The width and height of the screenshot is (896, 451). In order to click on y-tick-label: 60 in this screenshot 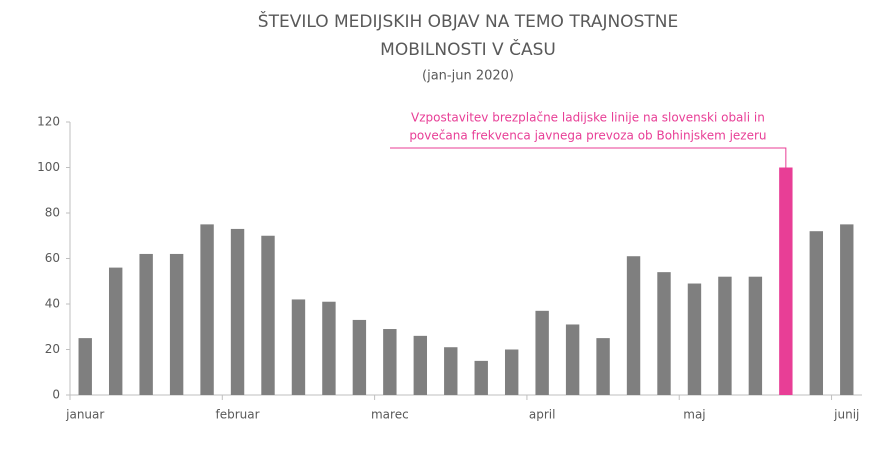, I will do `click(52, 258)`.